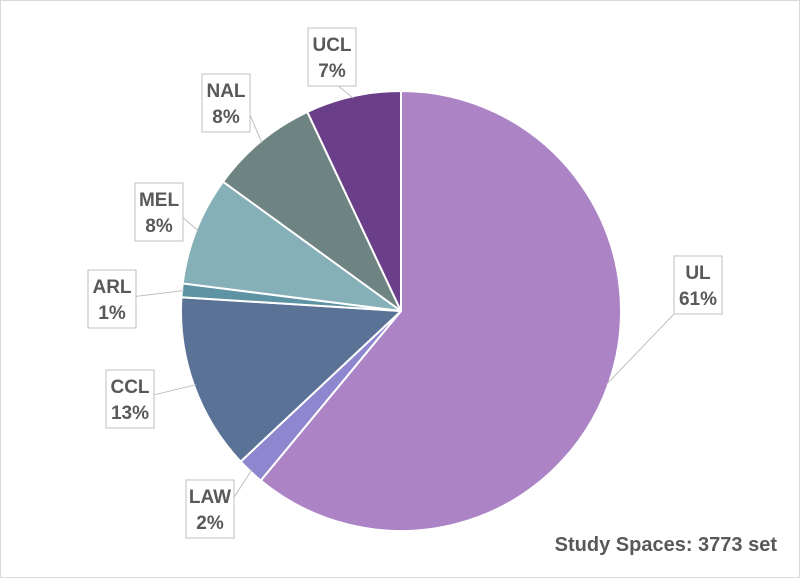  What do you see at coordinates (332, 71) in the screenshot?
I see `slice-percent-label: 7%` at bounding box center [332, 71].